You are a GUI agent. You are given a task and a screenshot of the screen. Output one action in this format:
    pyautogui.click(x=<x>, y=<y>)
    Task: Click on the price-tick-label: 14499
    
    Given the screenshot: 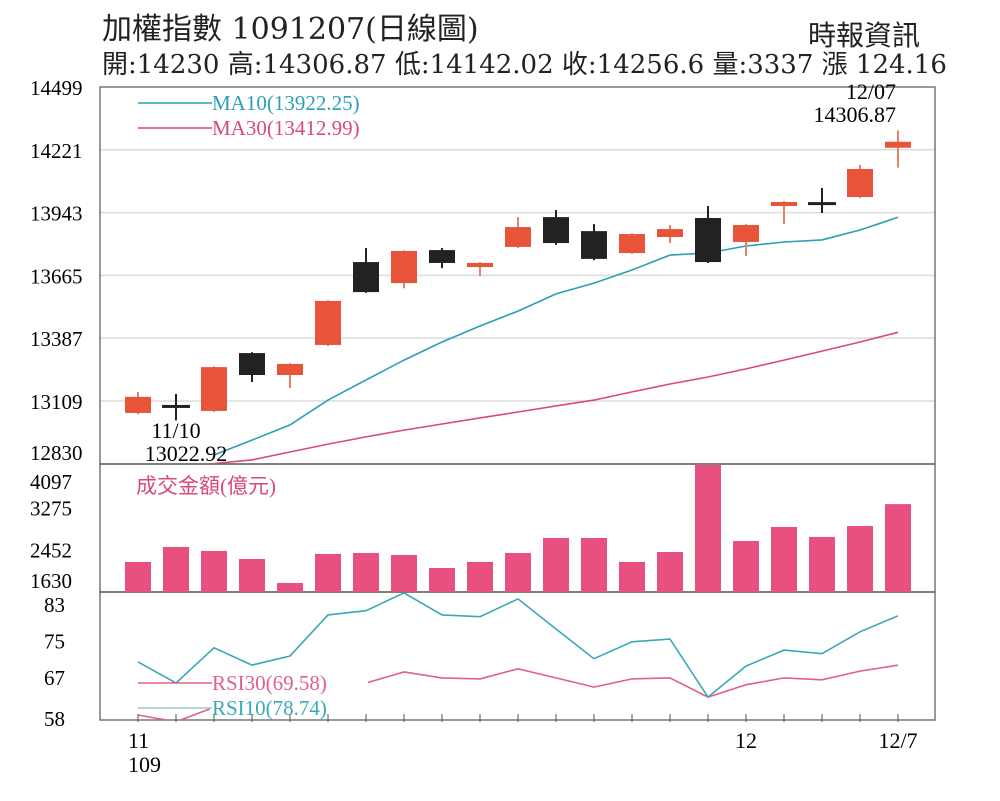 What is the action you would take?
    pyautogui.click(x=56, y=88)
    